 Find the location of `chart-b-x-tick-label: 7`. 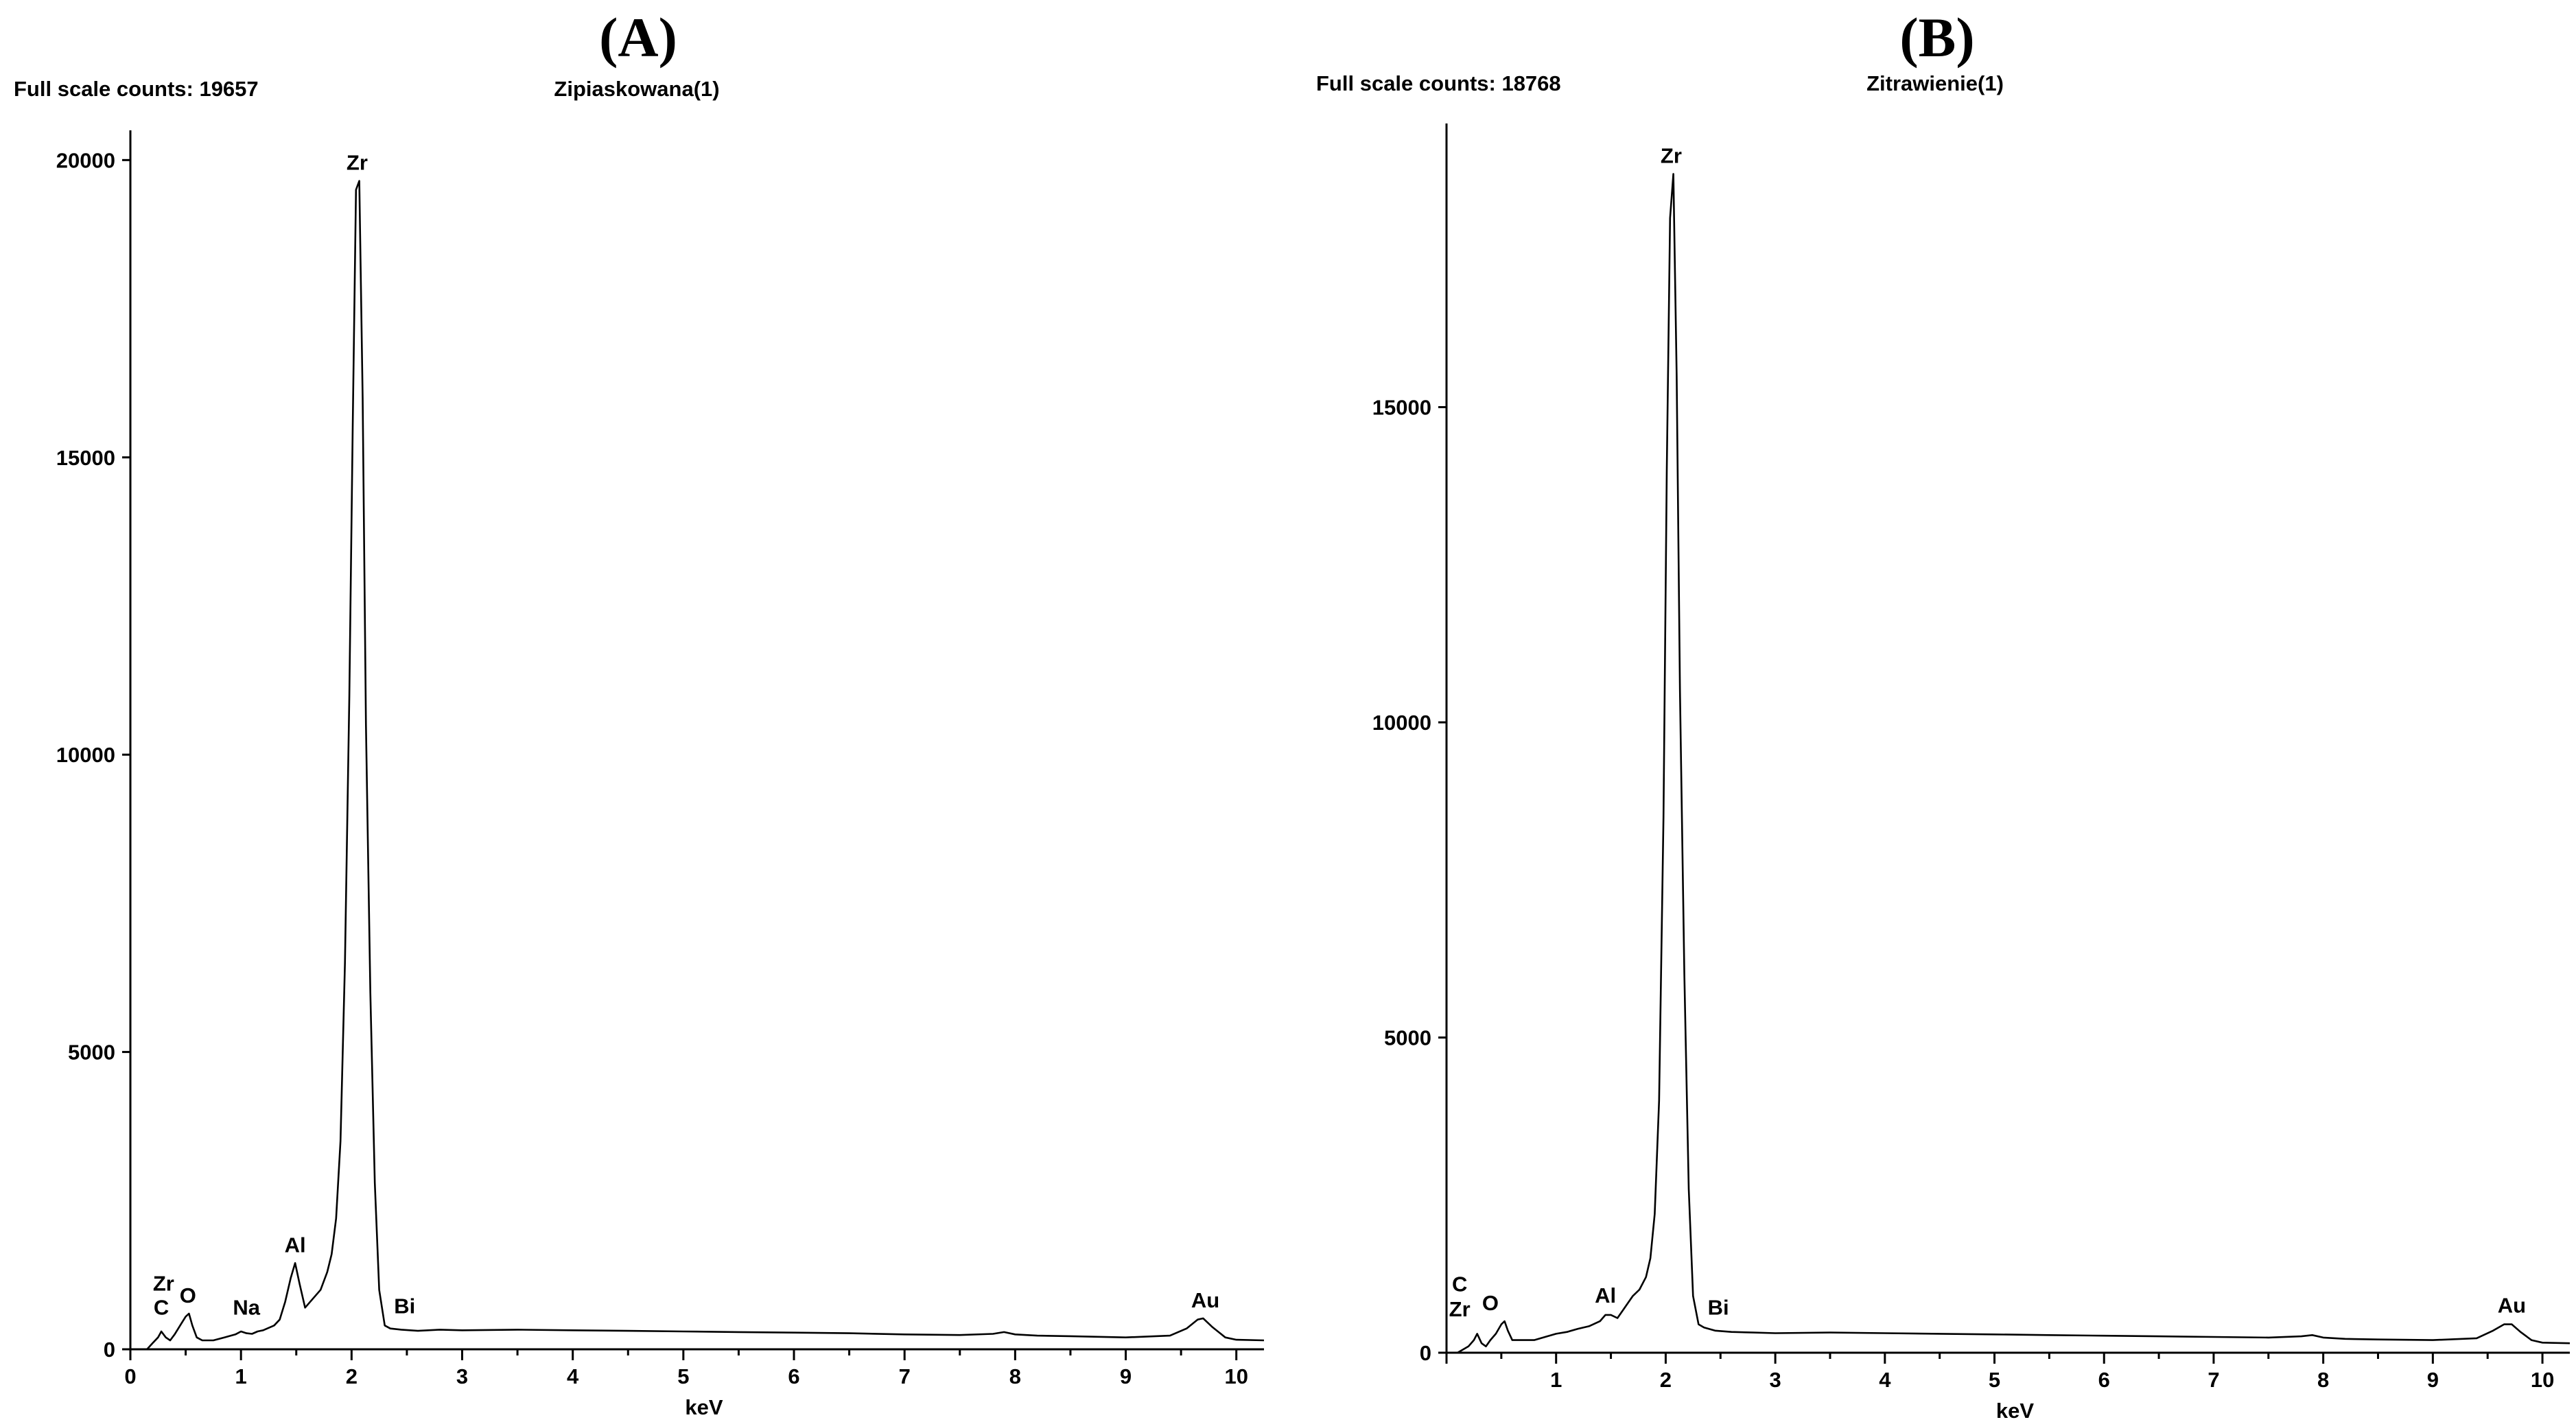

chart-b-x-tick-label: 7 is located at coordinates (2213, 1380).